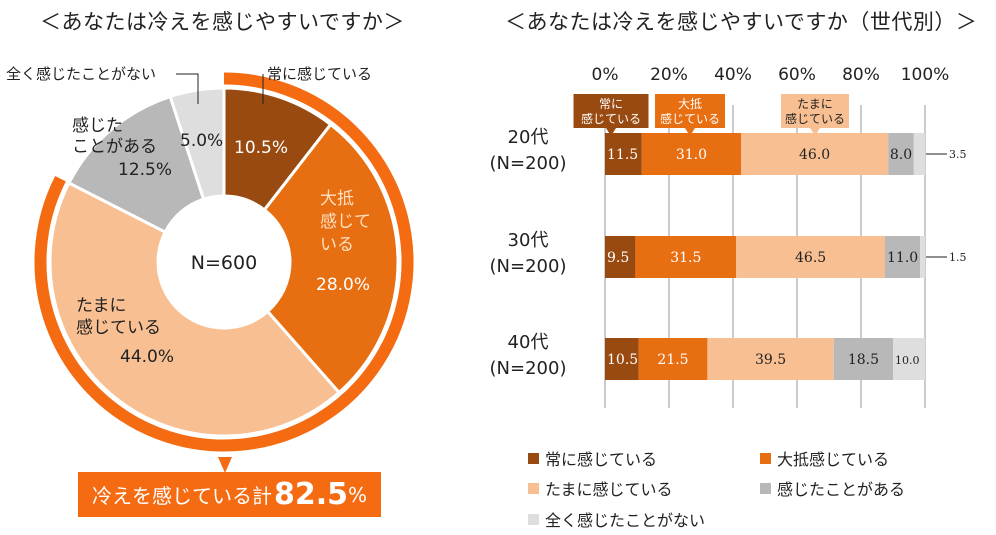 The height and width of the screenshot is (535, 996). I want to click on slice-label-occasional: 感じたことがある, so click(114, 136).